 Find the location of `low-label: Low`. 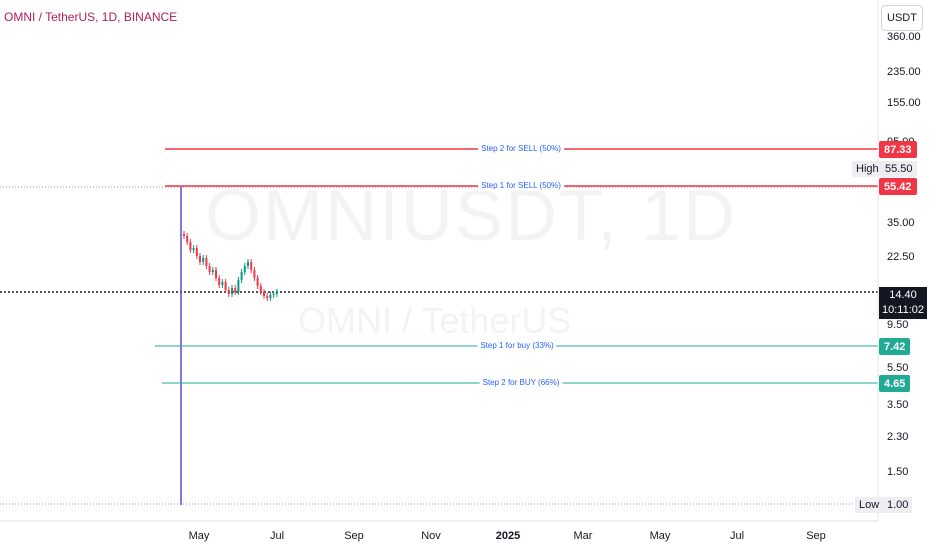

low-label: Low is located at coordinates (869, 505).